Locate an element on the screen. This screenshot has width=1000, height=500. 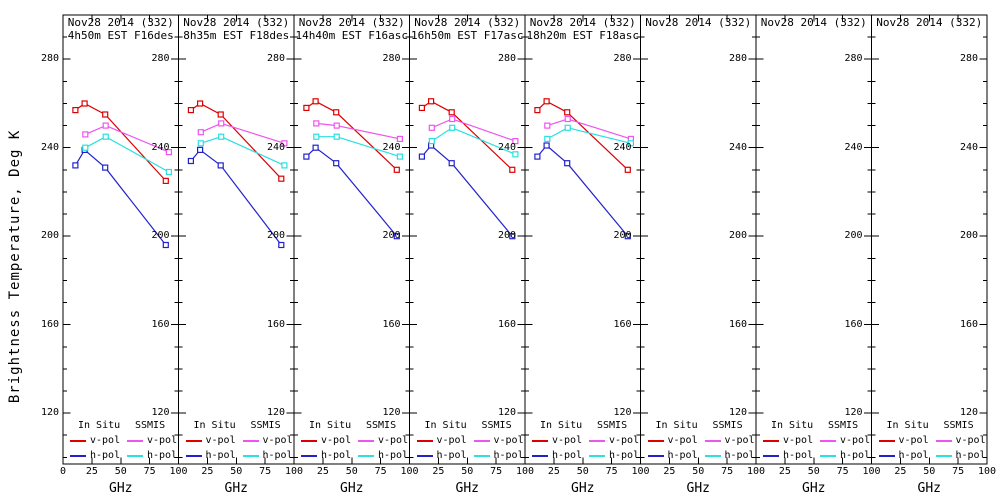
y-axis-tick-label-outside: 200 is located at coordinates (49, 236).